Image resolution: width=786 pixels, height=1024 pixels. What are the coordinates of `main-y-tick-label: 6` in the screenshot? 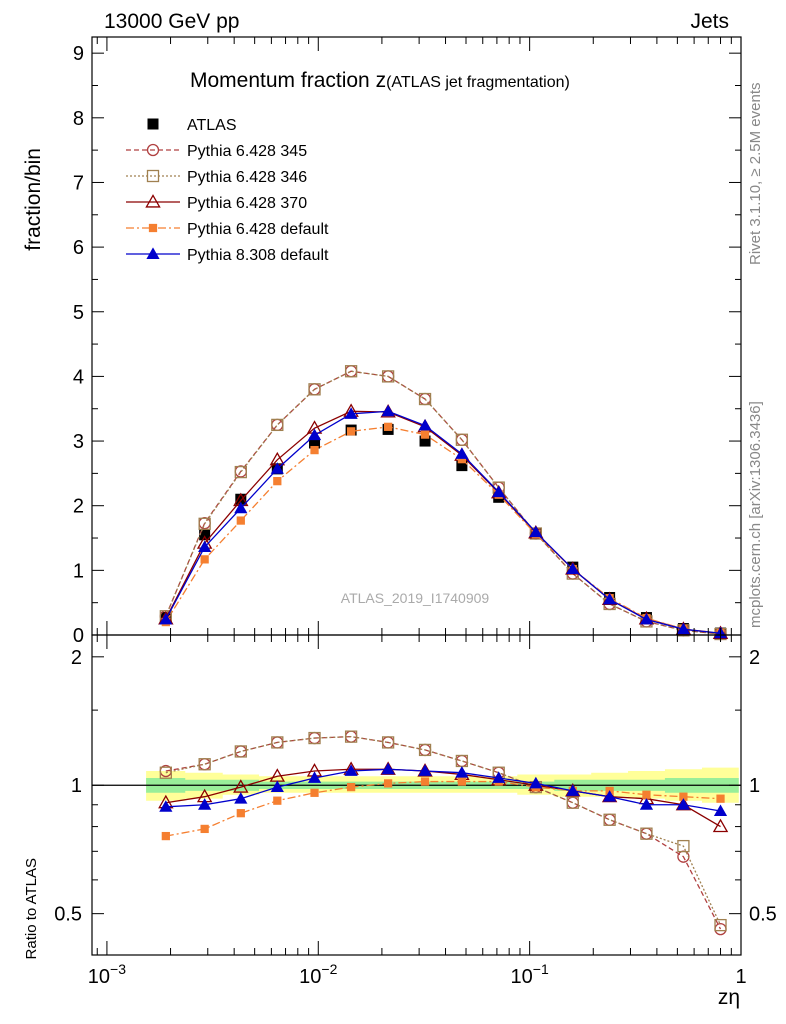 It's located at (78, 248).